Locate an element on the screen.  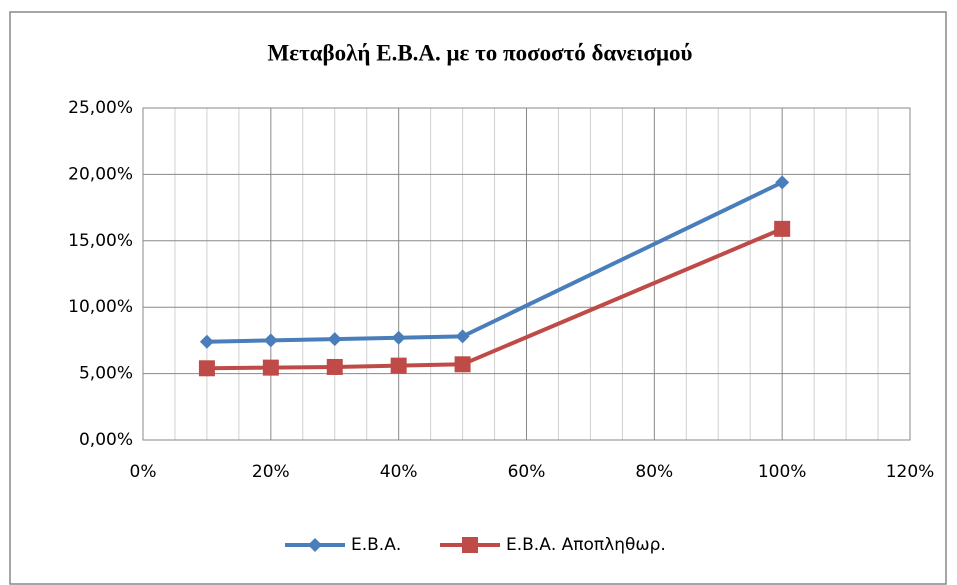
x-tick-label: 40% is located at coordinates (399, 472).